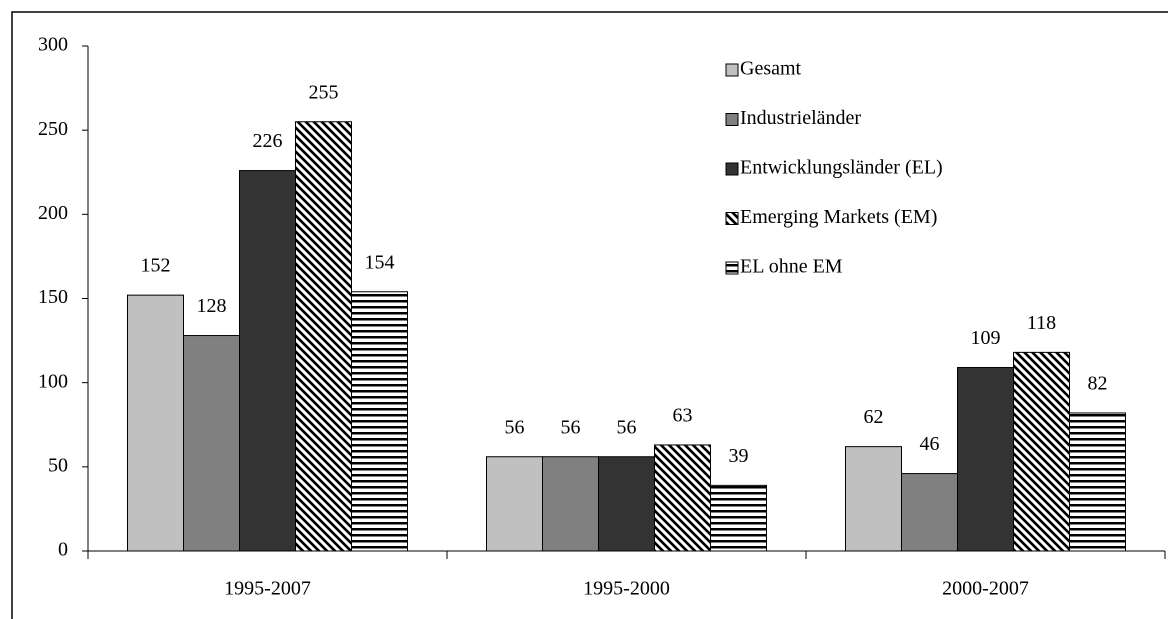 The width and height of the screenshot is (1168, 619). I want to click on data-label: 255, so click(324, 92).